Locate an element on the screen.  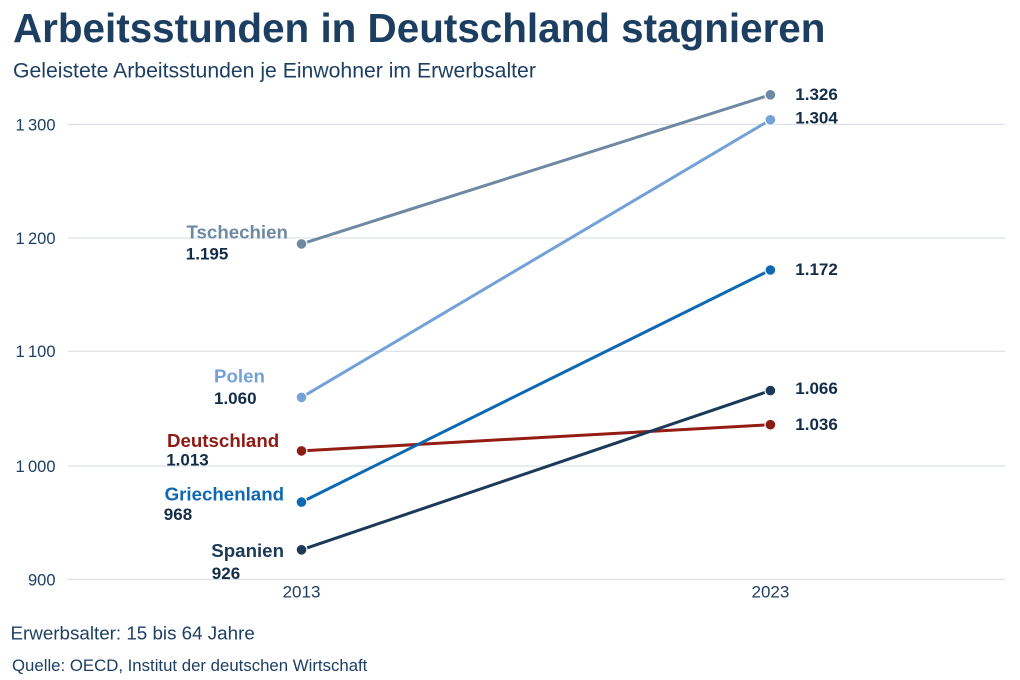
svg-text: Griechenland is located at coordinates (224, 494).